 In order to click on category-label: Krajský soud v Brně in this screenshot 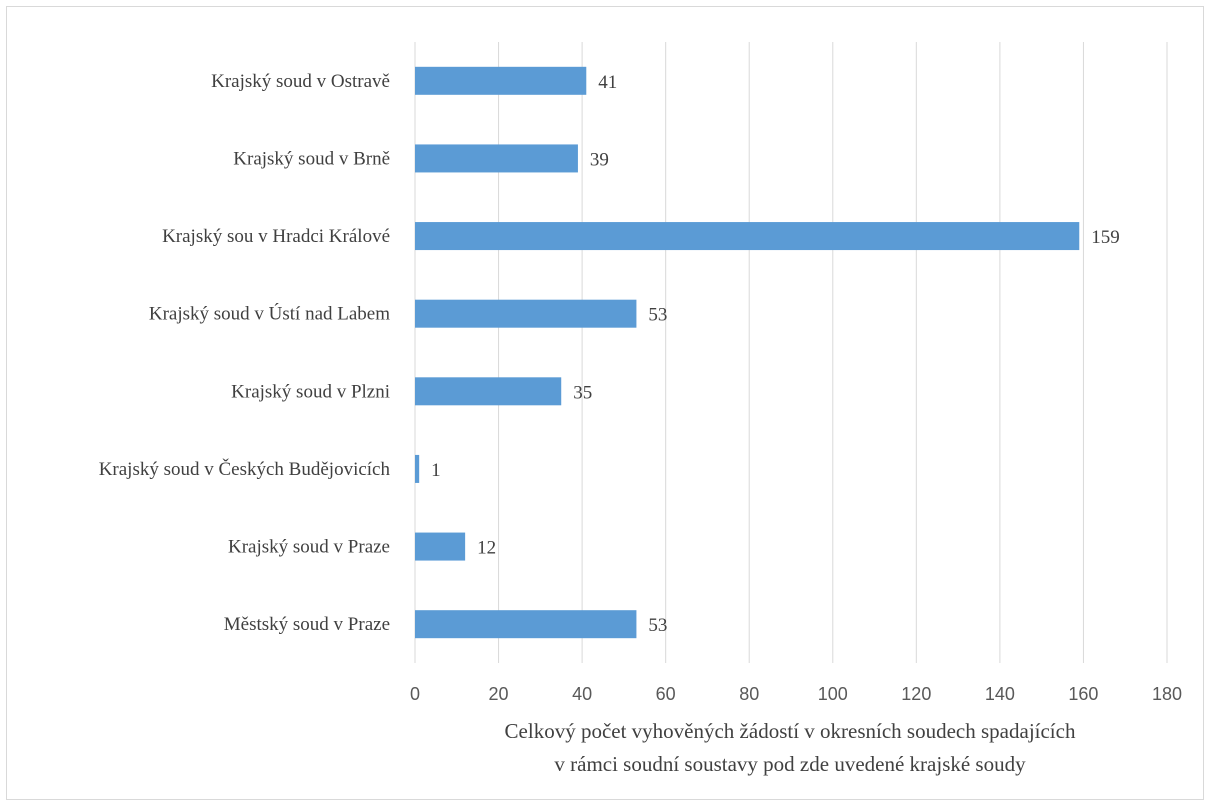, I will do `click(311, 158)`.